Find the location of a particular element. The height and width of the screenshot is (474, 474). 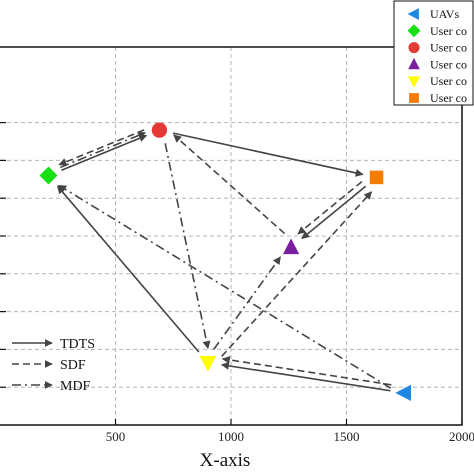

x-tick-label: 500 is located at coordinates (116, 436).